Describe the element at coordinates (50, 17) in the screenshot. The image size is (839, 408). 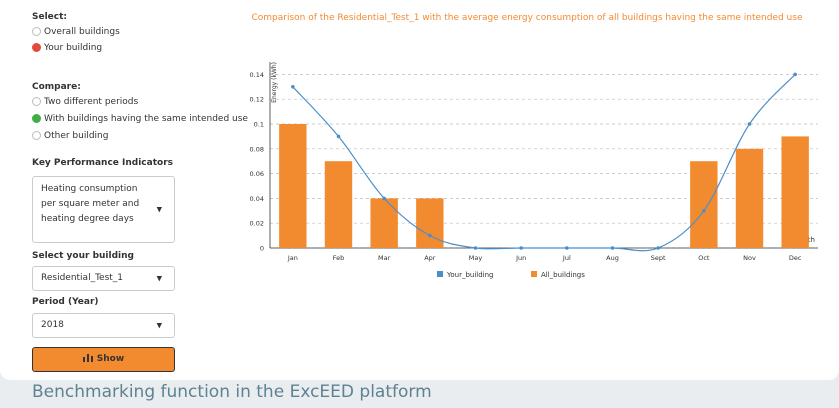
I see `select-label: Select:` at that location.